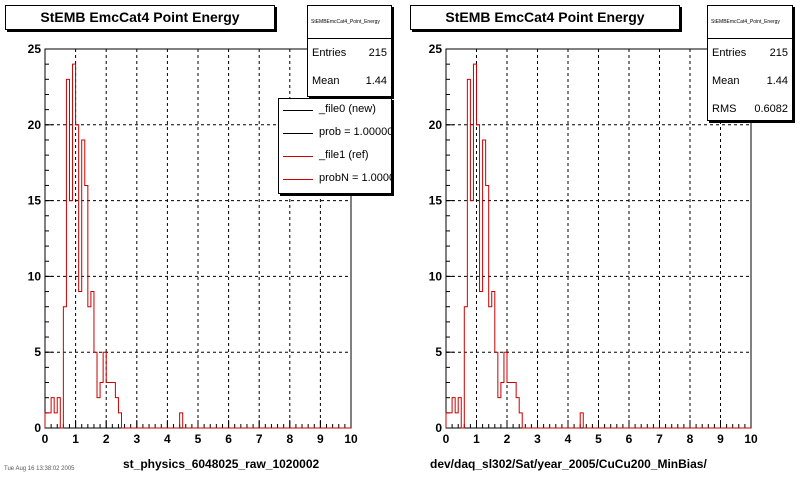 The height and width of the screenshot is (480, 800). I want to click on stats-row-rms: RMS 0.6082, so click(750, 109).